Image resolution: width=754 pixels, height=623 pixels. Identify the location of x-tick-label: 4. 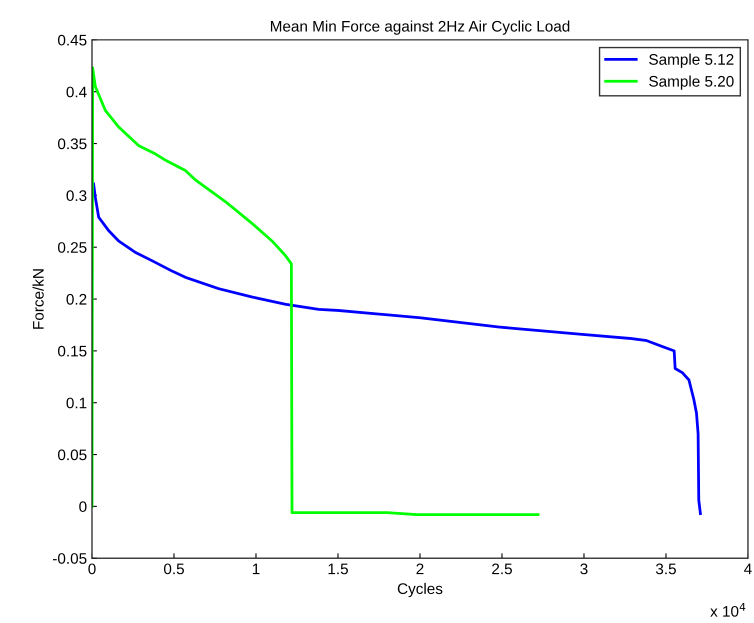
(748, 569).